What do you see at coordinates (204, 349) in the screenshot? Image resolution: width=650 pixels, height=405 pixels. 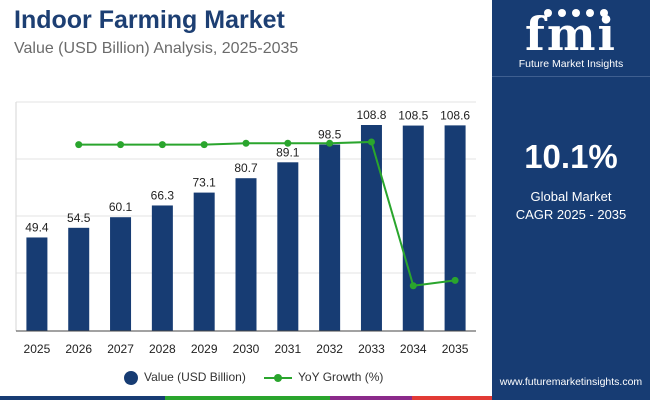 I see `x-tick-2029: 2029` at bounding box center [204, 349].